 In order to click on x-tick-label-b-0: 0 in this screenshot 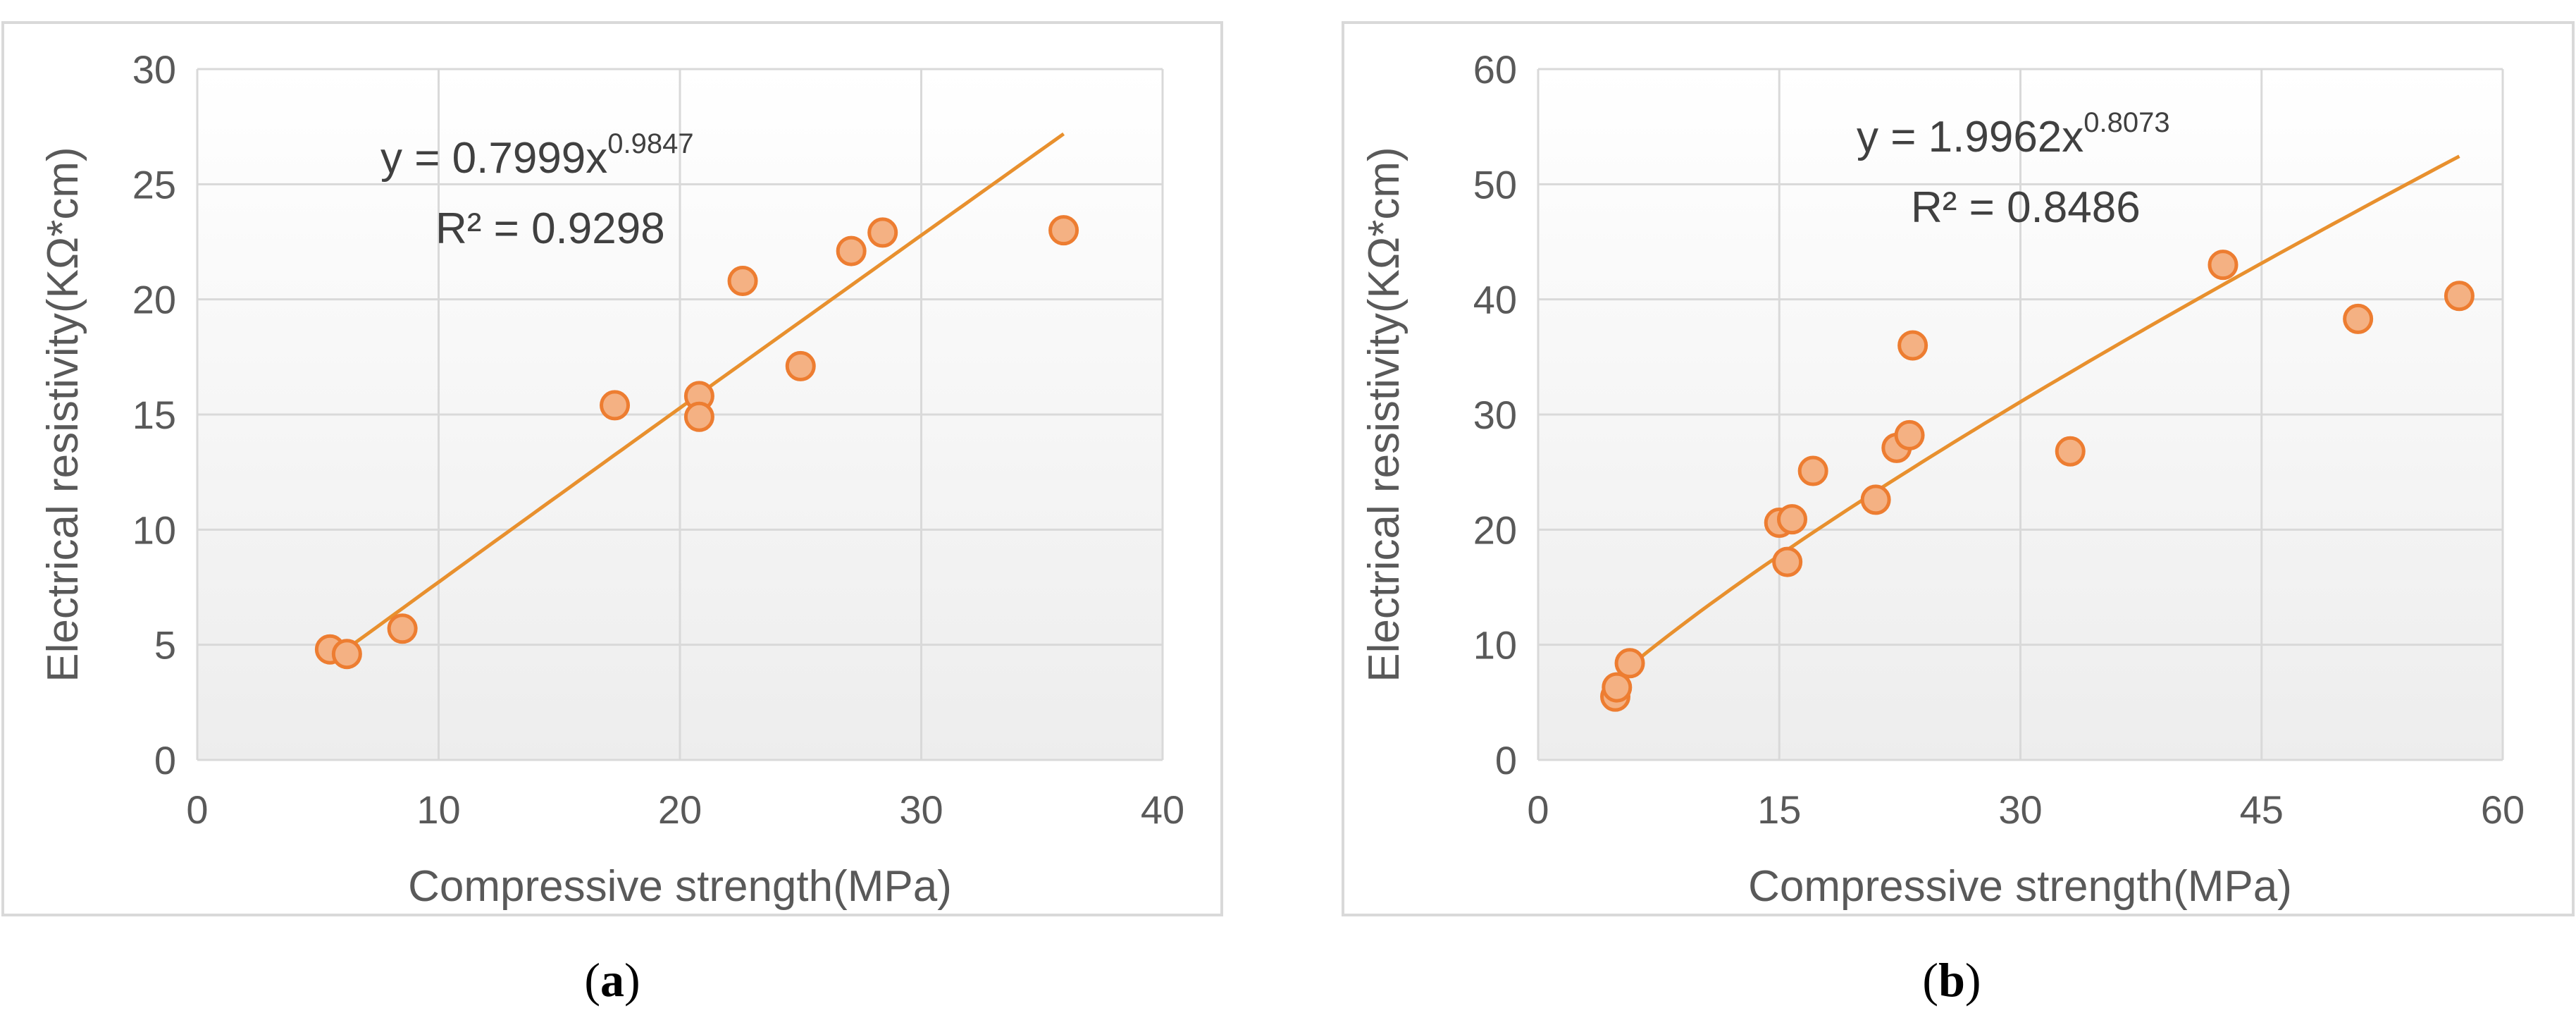, I will do `click(1538, 809)`.